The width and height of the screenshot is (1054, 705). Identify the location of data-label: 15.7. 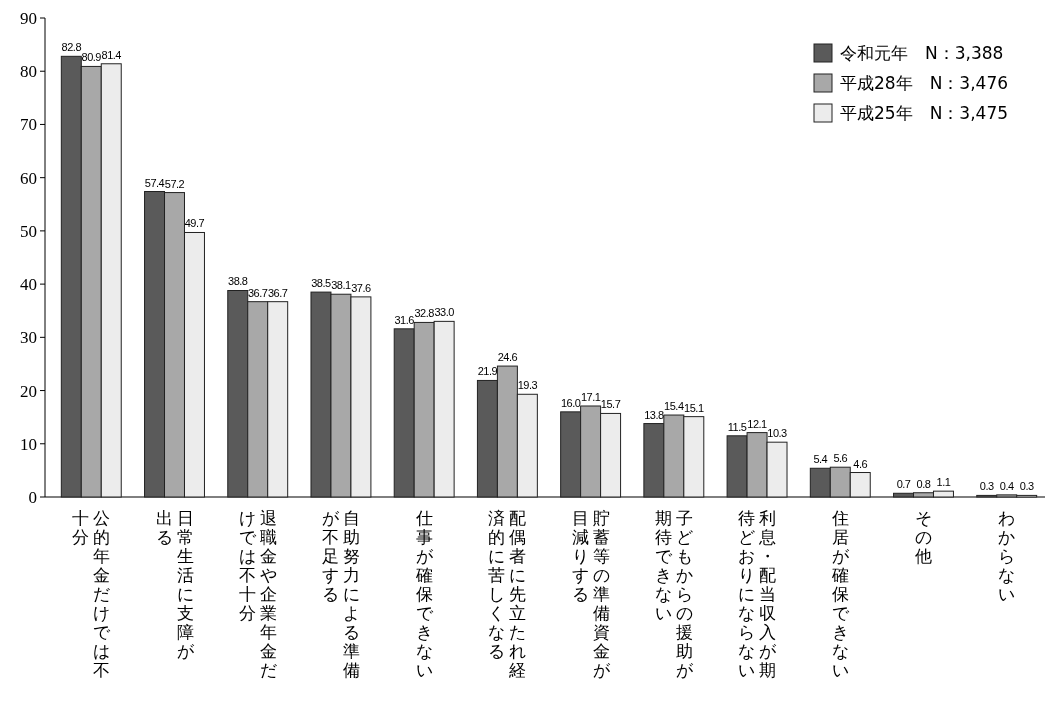
(610, 404).